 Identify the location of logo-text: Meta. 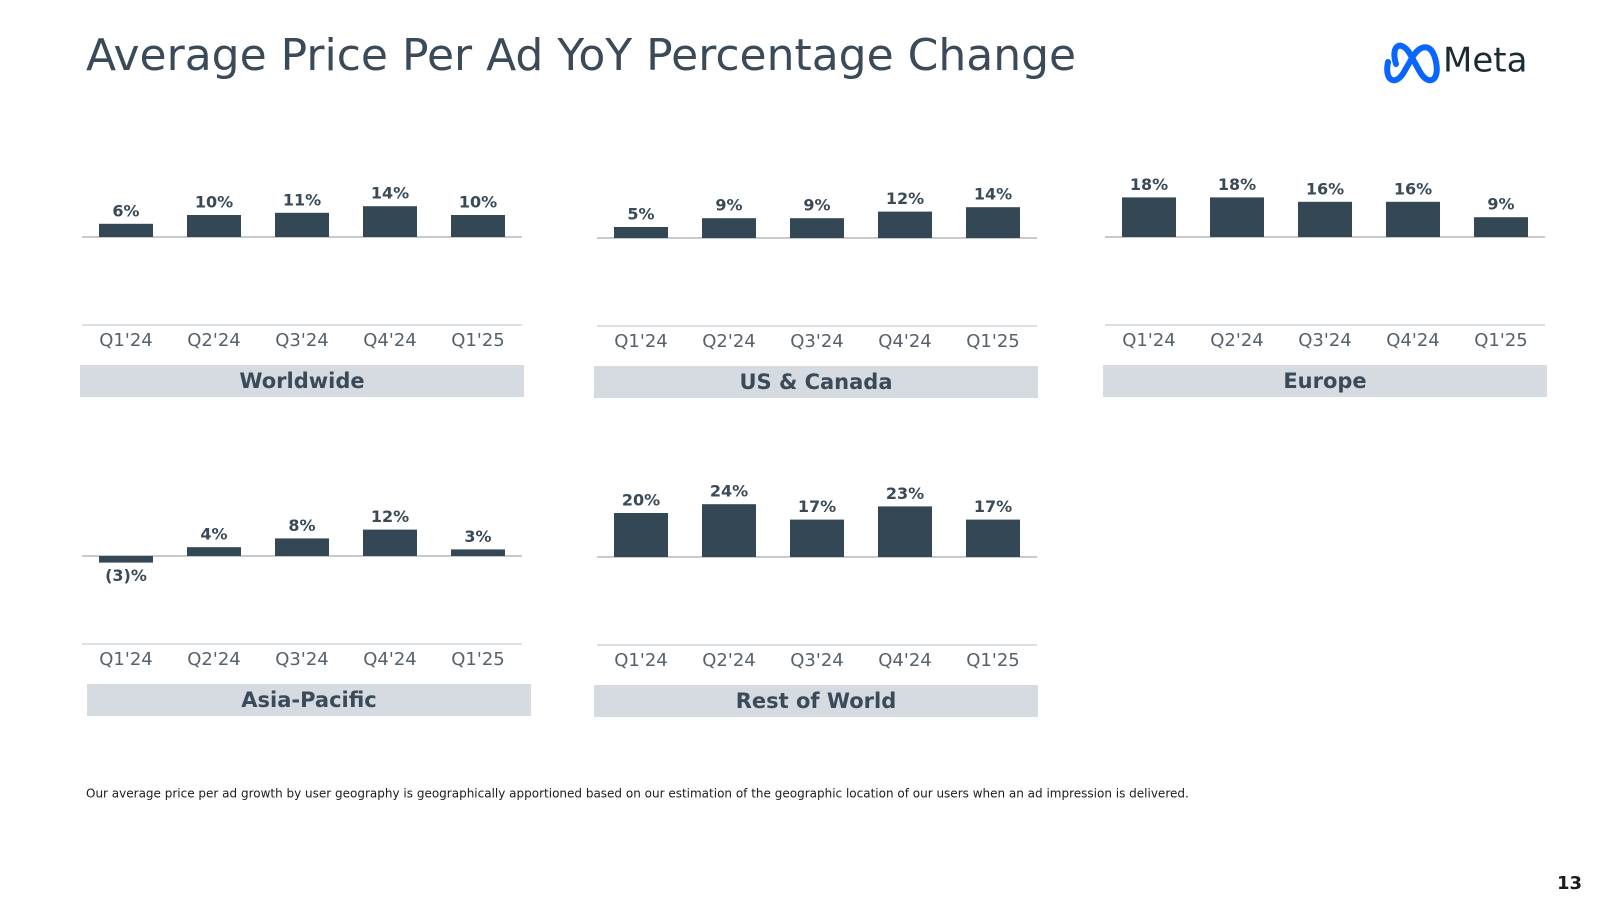
(1485, 61).